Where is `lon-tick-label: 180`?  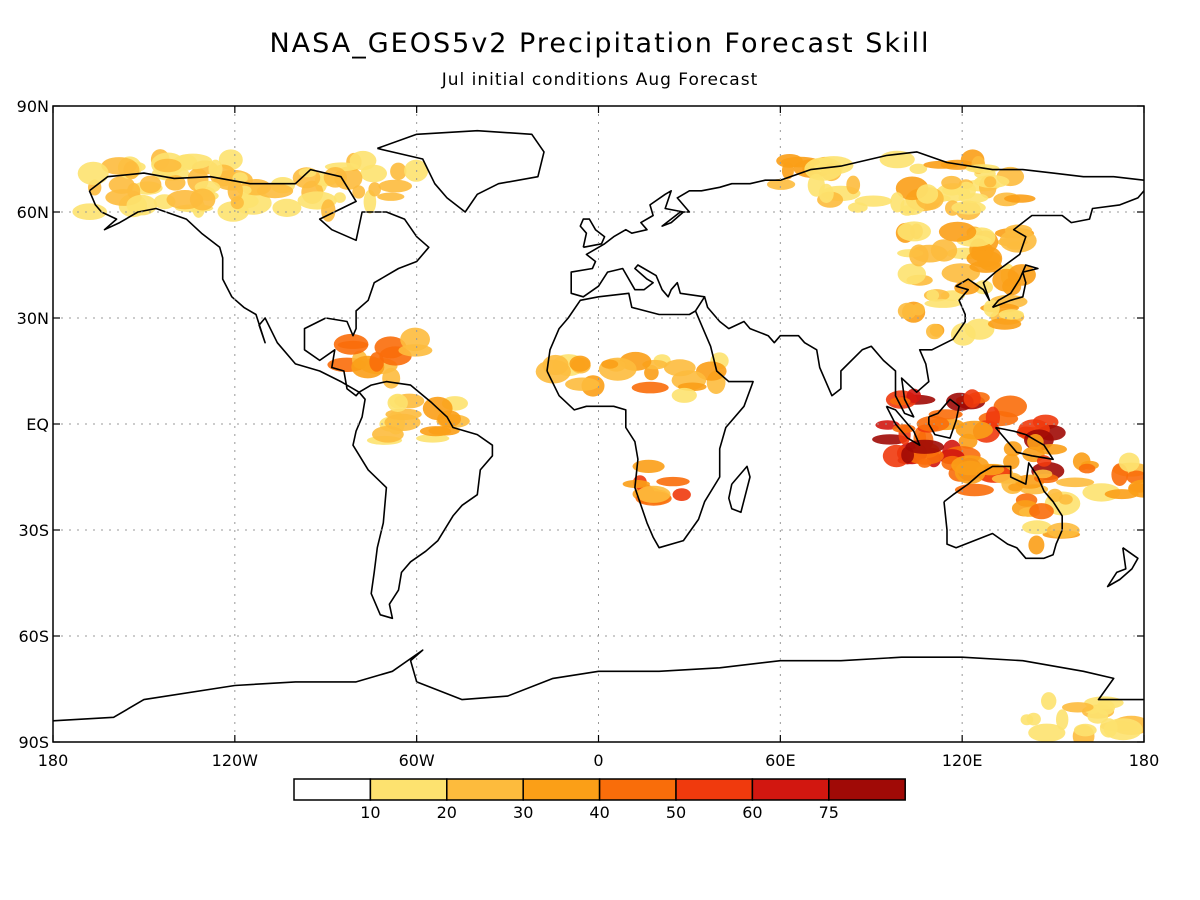 lon-tick-label: 180 is located at coordinates (53, 760).